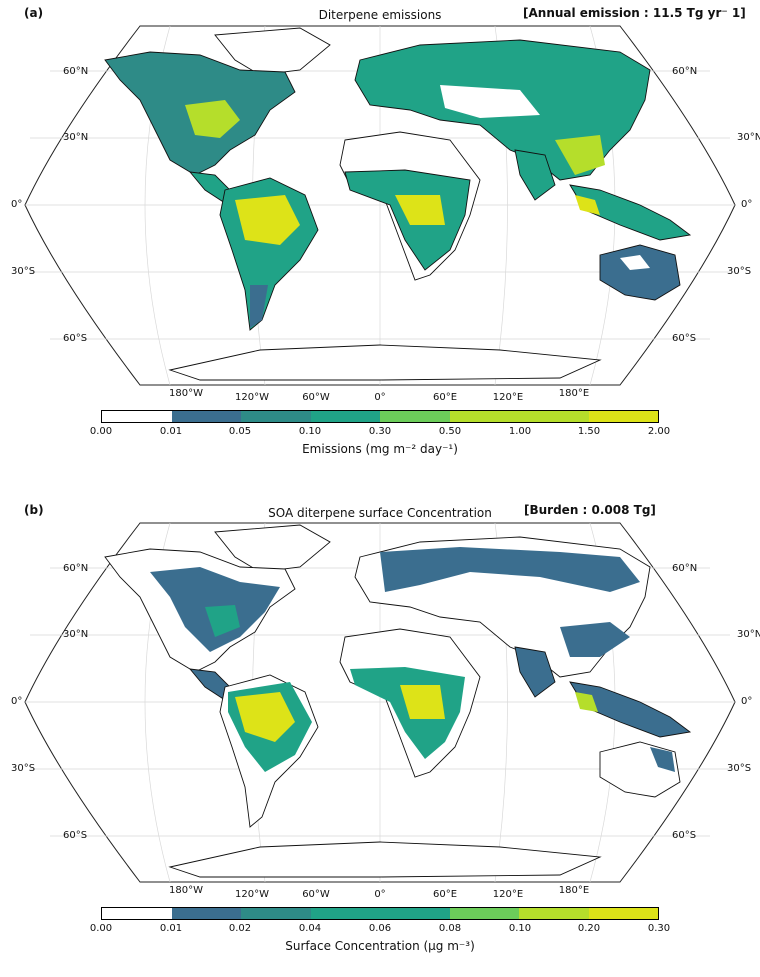 Image resolution: width=760 pixels, height=977 pixels. I want to click on panel-letter: (a), so click(34, 13).